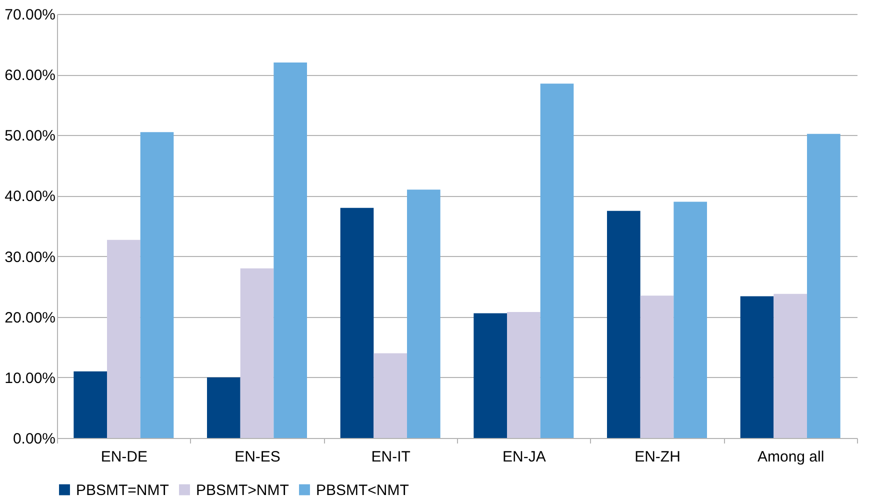 The height and width of the screenshot is (502, 888). What do you see at coordinates (390, 457) in the screenshot?
I see `x-tick-label: EN-IT` at bounding box center [390, 457].